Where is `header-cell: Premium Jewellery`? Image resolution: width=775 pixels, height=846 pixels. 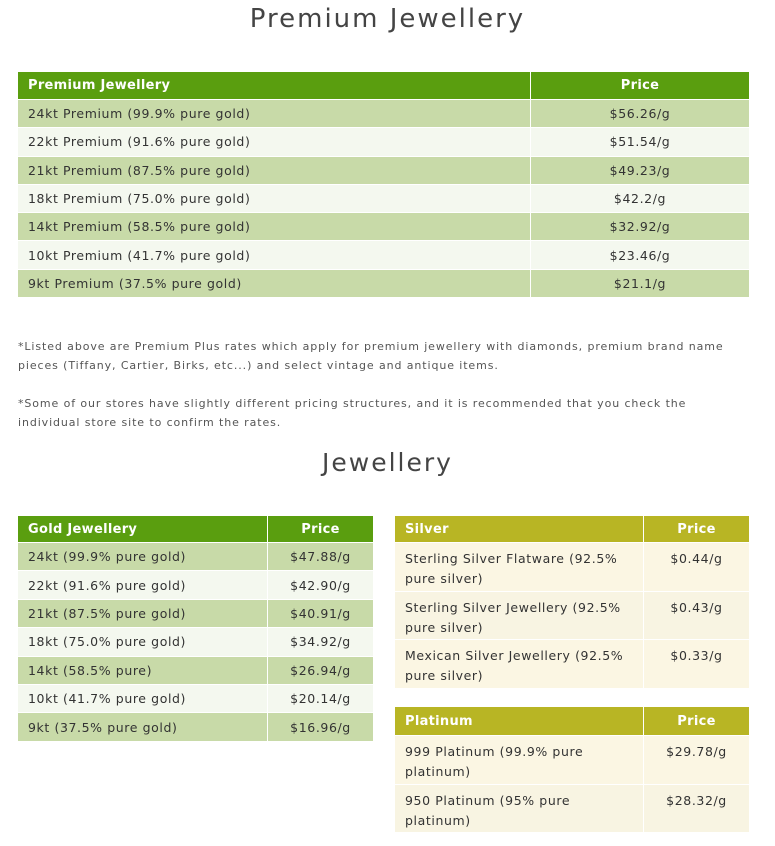
header-cell: Premium Jewellery is located at coordinates (99, 85).